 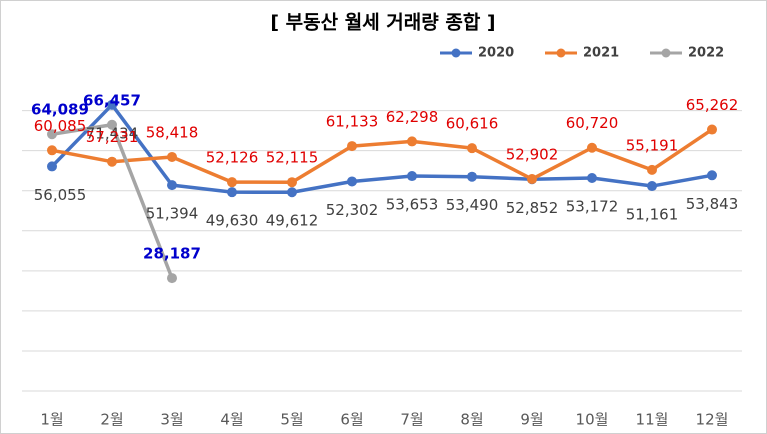 What do you see at coordinates (112, 137) in the screenshot?
I see `data-label: 57,231` at bounding box center [112, 137].